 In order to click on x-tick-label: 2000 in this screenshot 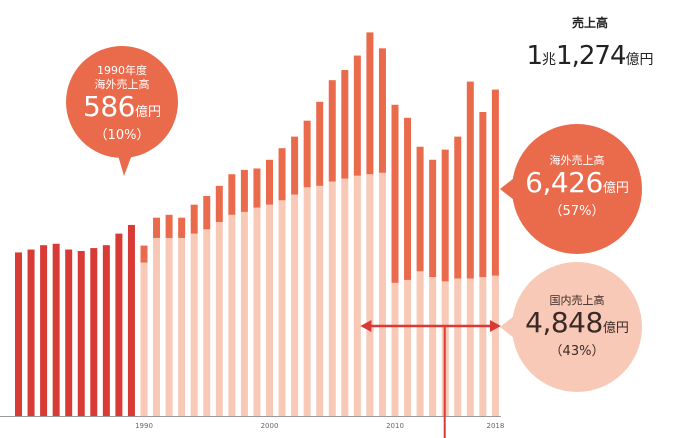, I will do `click(270, 426)`.